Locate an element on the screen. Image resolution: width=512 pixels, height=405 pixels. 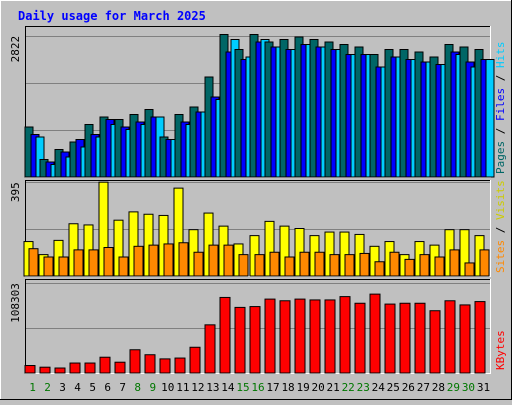
x-tick-label: 2 is located at coordinates (47, 387).